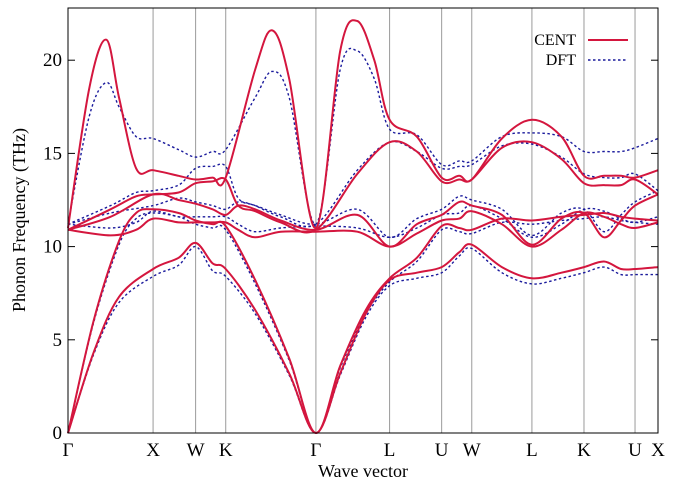  What do you see at coordinates (52, 60) in the screenshot?
I see `y-tick-label: 20` at bounding box center [52, 60].